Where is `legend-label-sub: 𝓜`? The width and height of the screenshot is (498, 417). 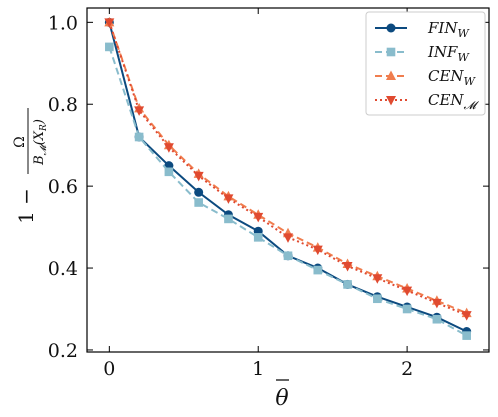 legend-label-sub: 𝓜 is located at coordinates (472, 105).